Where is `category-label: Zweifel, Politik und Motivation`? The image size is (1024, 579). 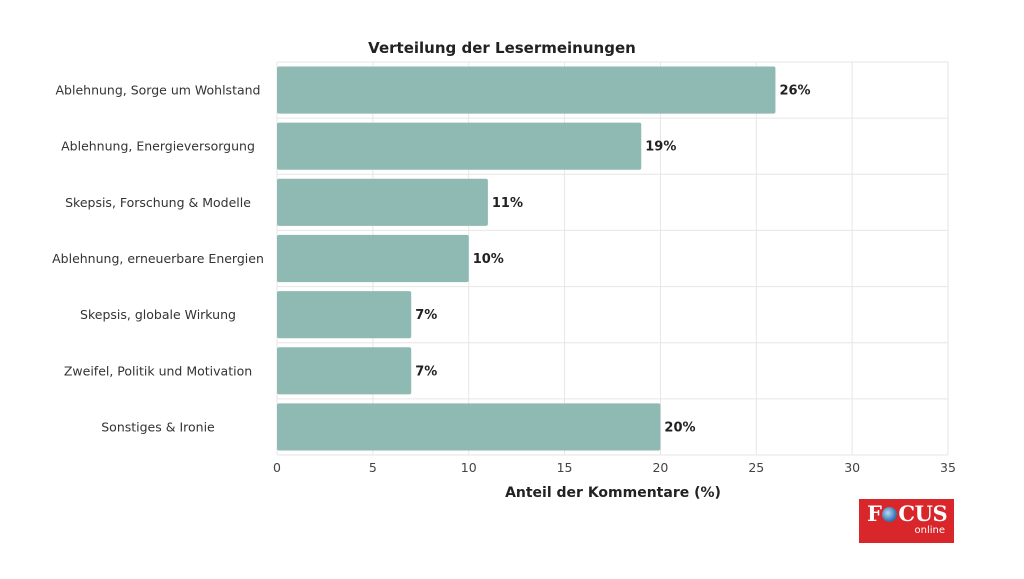
category-label: Zweifel, Politik und Motivation is located at coordinates (158, 370).